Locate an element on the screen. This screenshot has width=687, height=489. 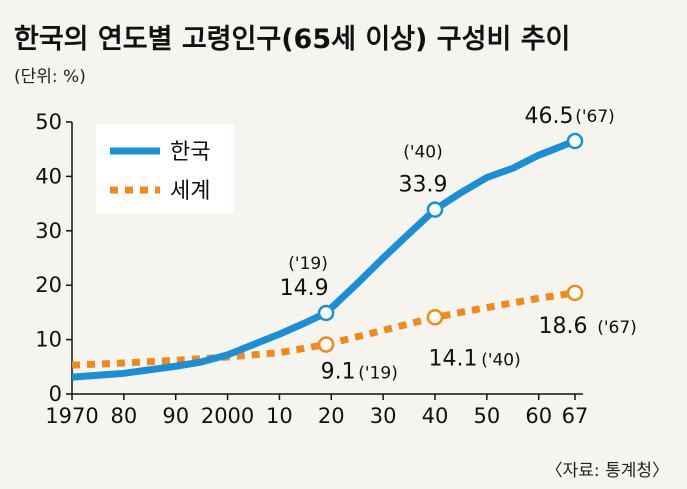
marker-korea-2019 is located at coordinates (326, 313).